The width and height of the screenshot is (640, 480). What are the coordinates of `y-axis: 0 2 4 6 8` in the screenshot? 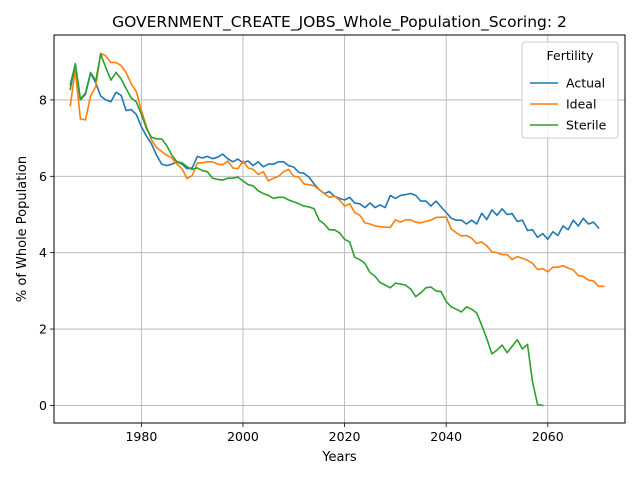 It's located at (46, 252).